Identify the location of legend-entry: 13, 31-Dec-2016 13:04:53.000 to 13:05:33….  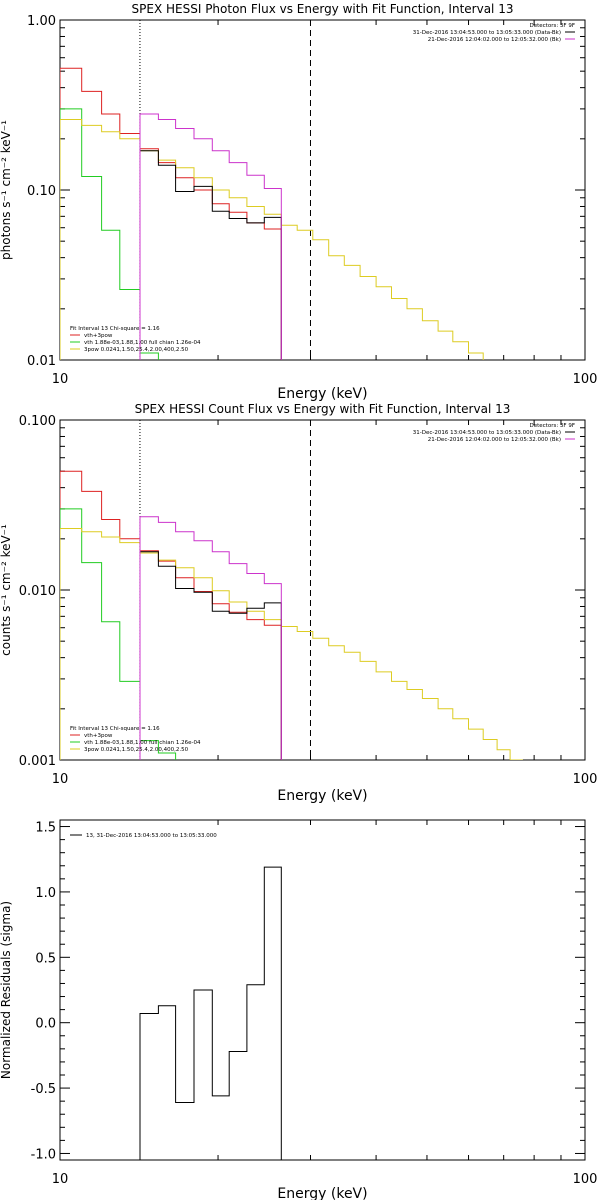
(151, 836).